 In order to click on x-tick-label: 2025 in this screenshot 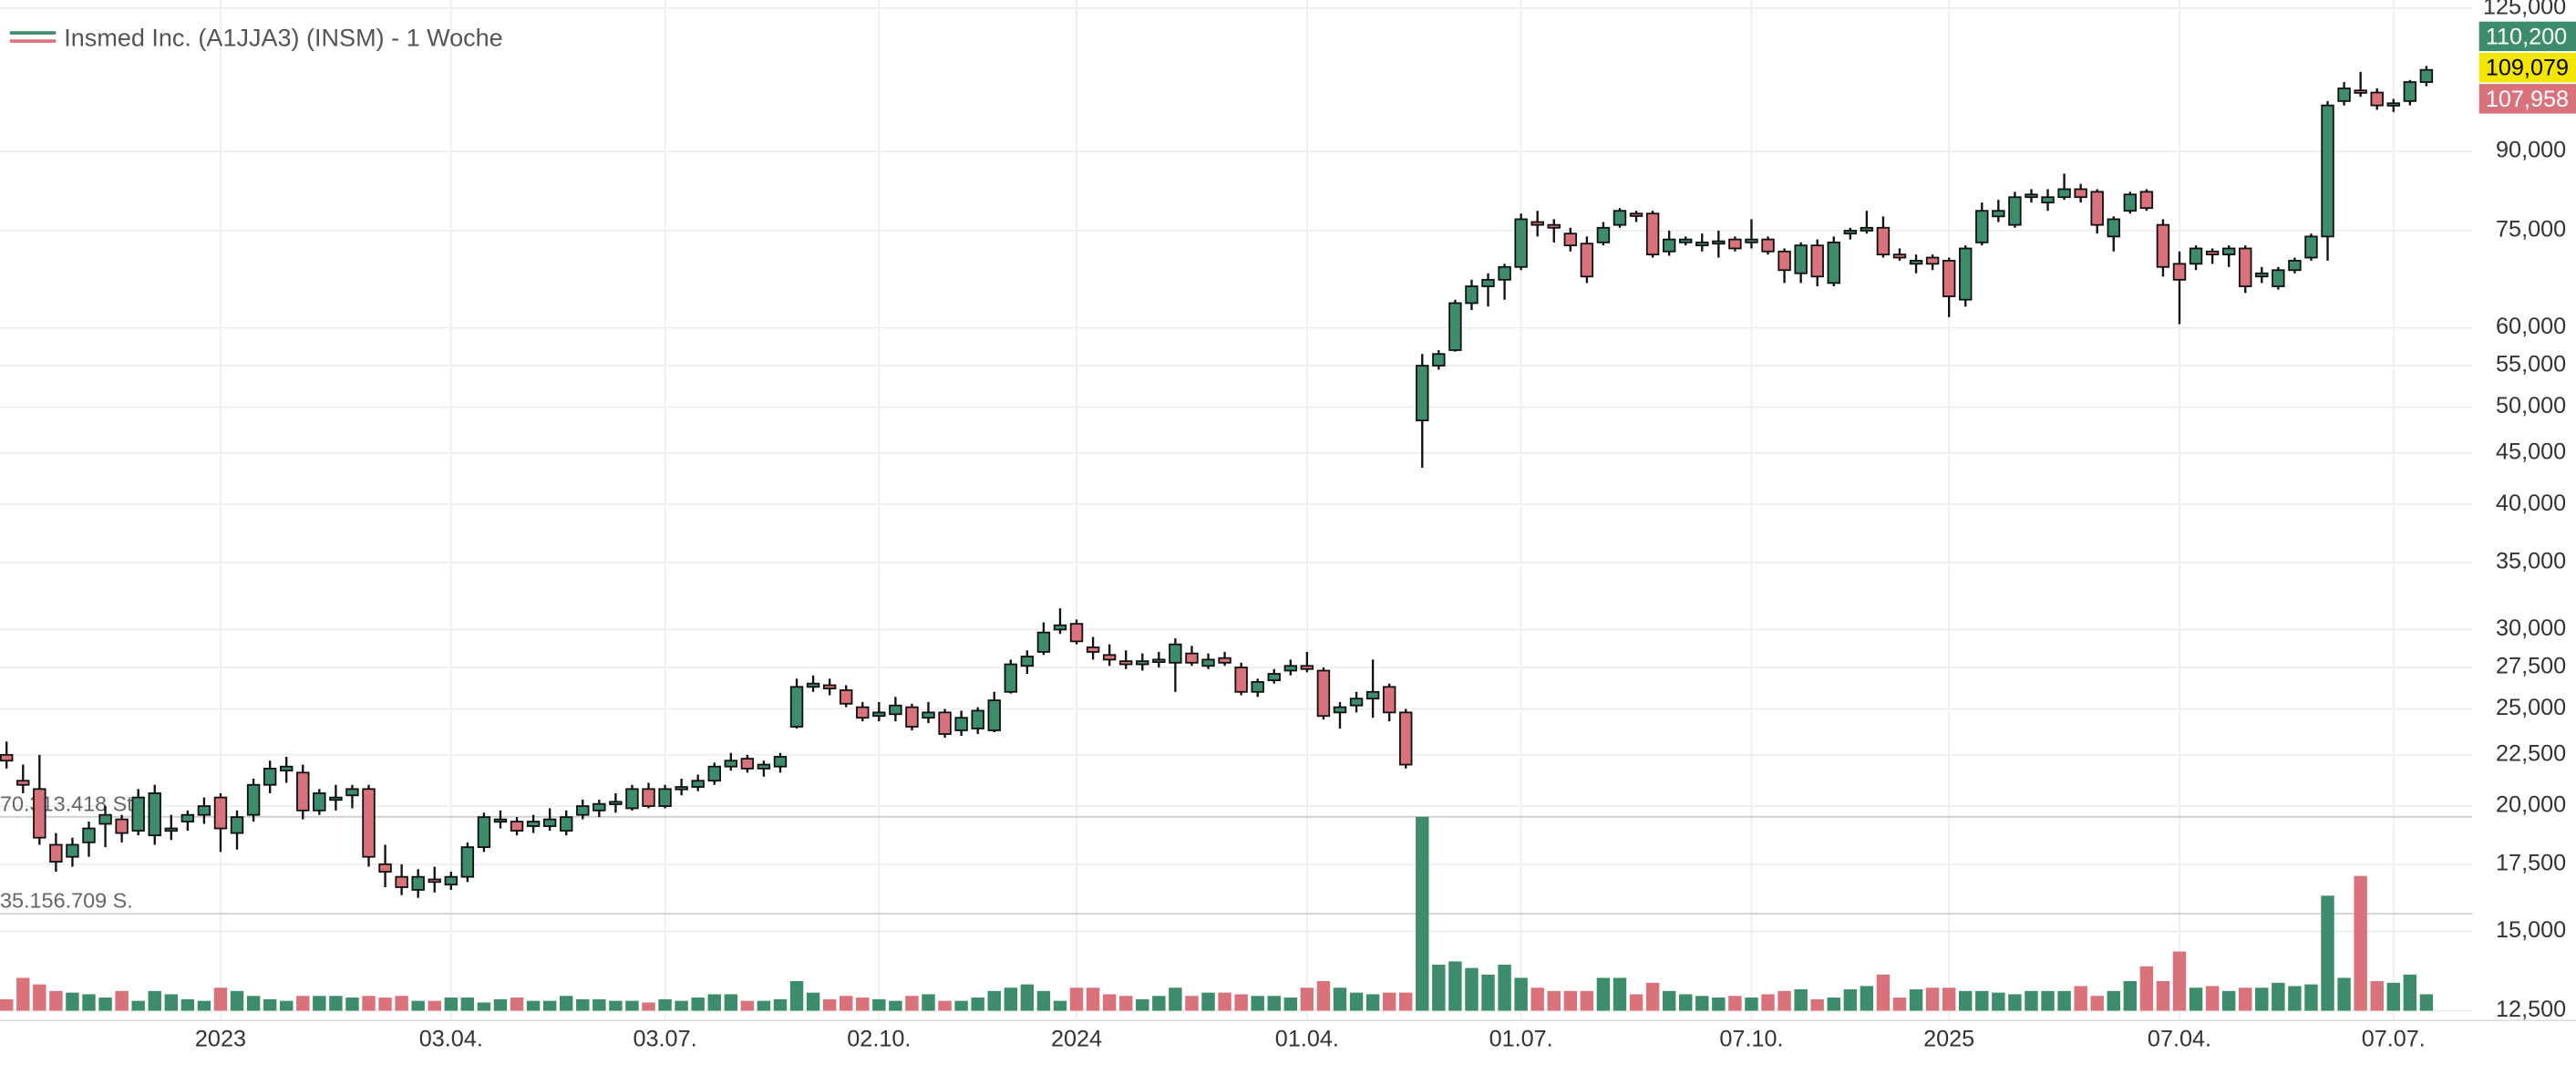, I will do `click(1948, 1039)`.